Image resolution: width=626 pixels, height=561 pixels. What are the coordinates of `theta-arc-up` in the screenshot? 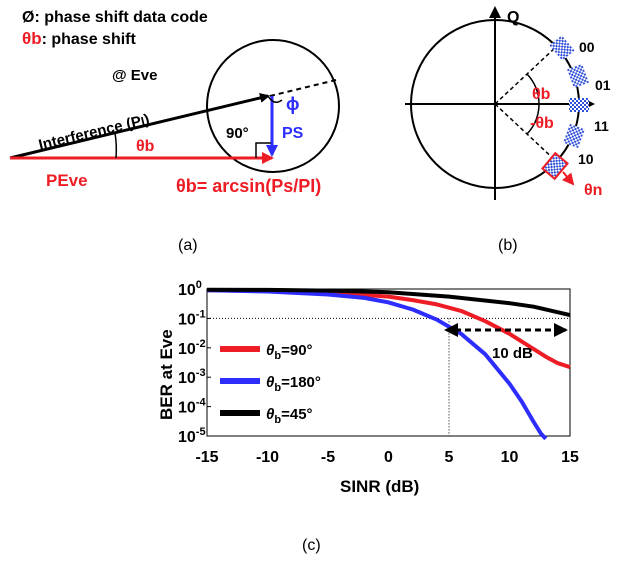 It's located at (533, 89).